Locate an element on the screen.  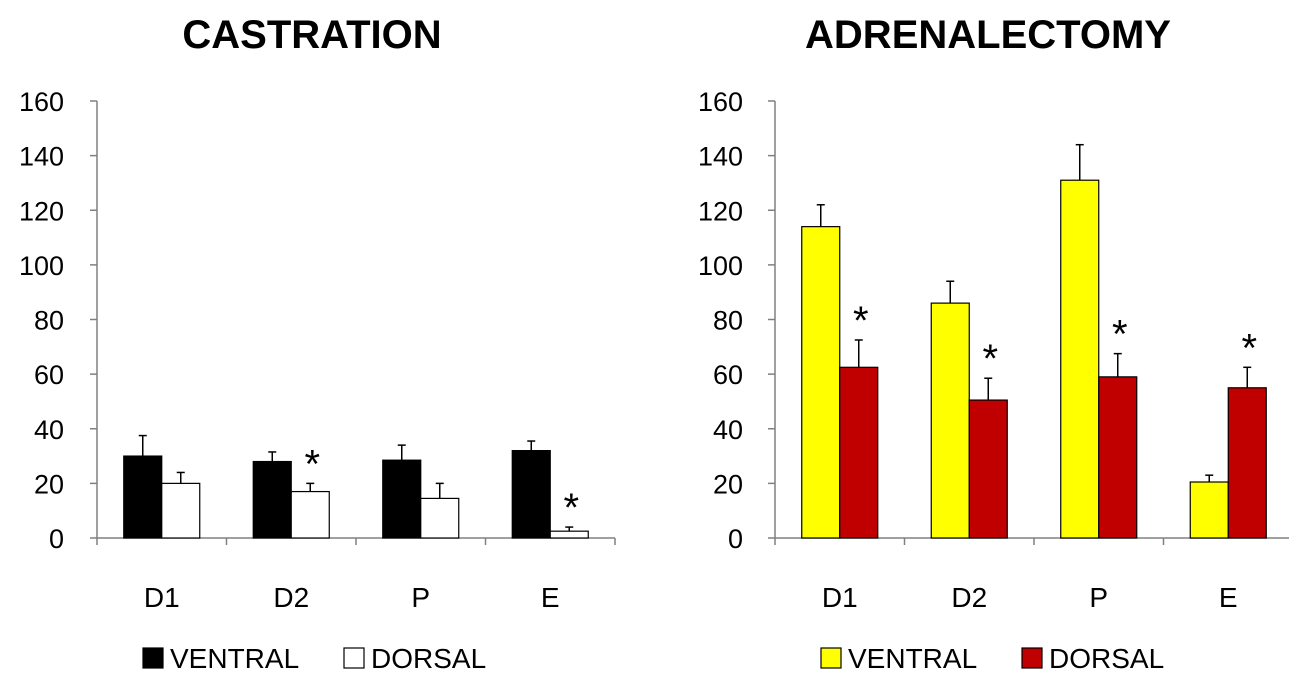
chart-title: CASTRATION is located at coordinates (311, 35).